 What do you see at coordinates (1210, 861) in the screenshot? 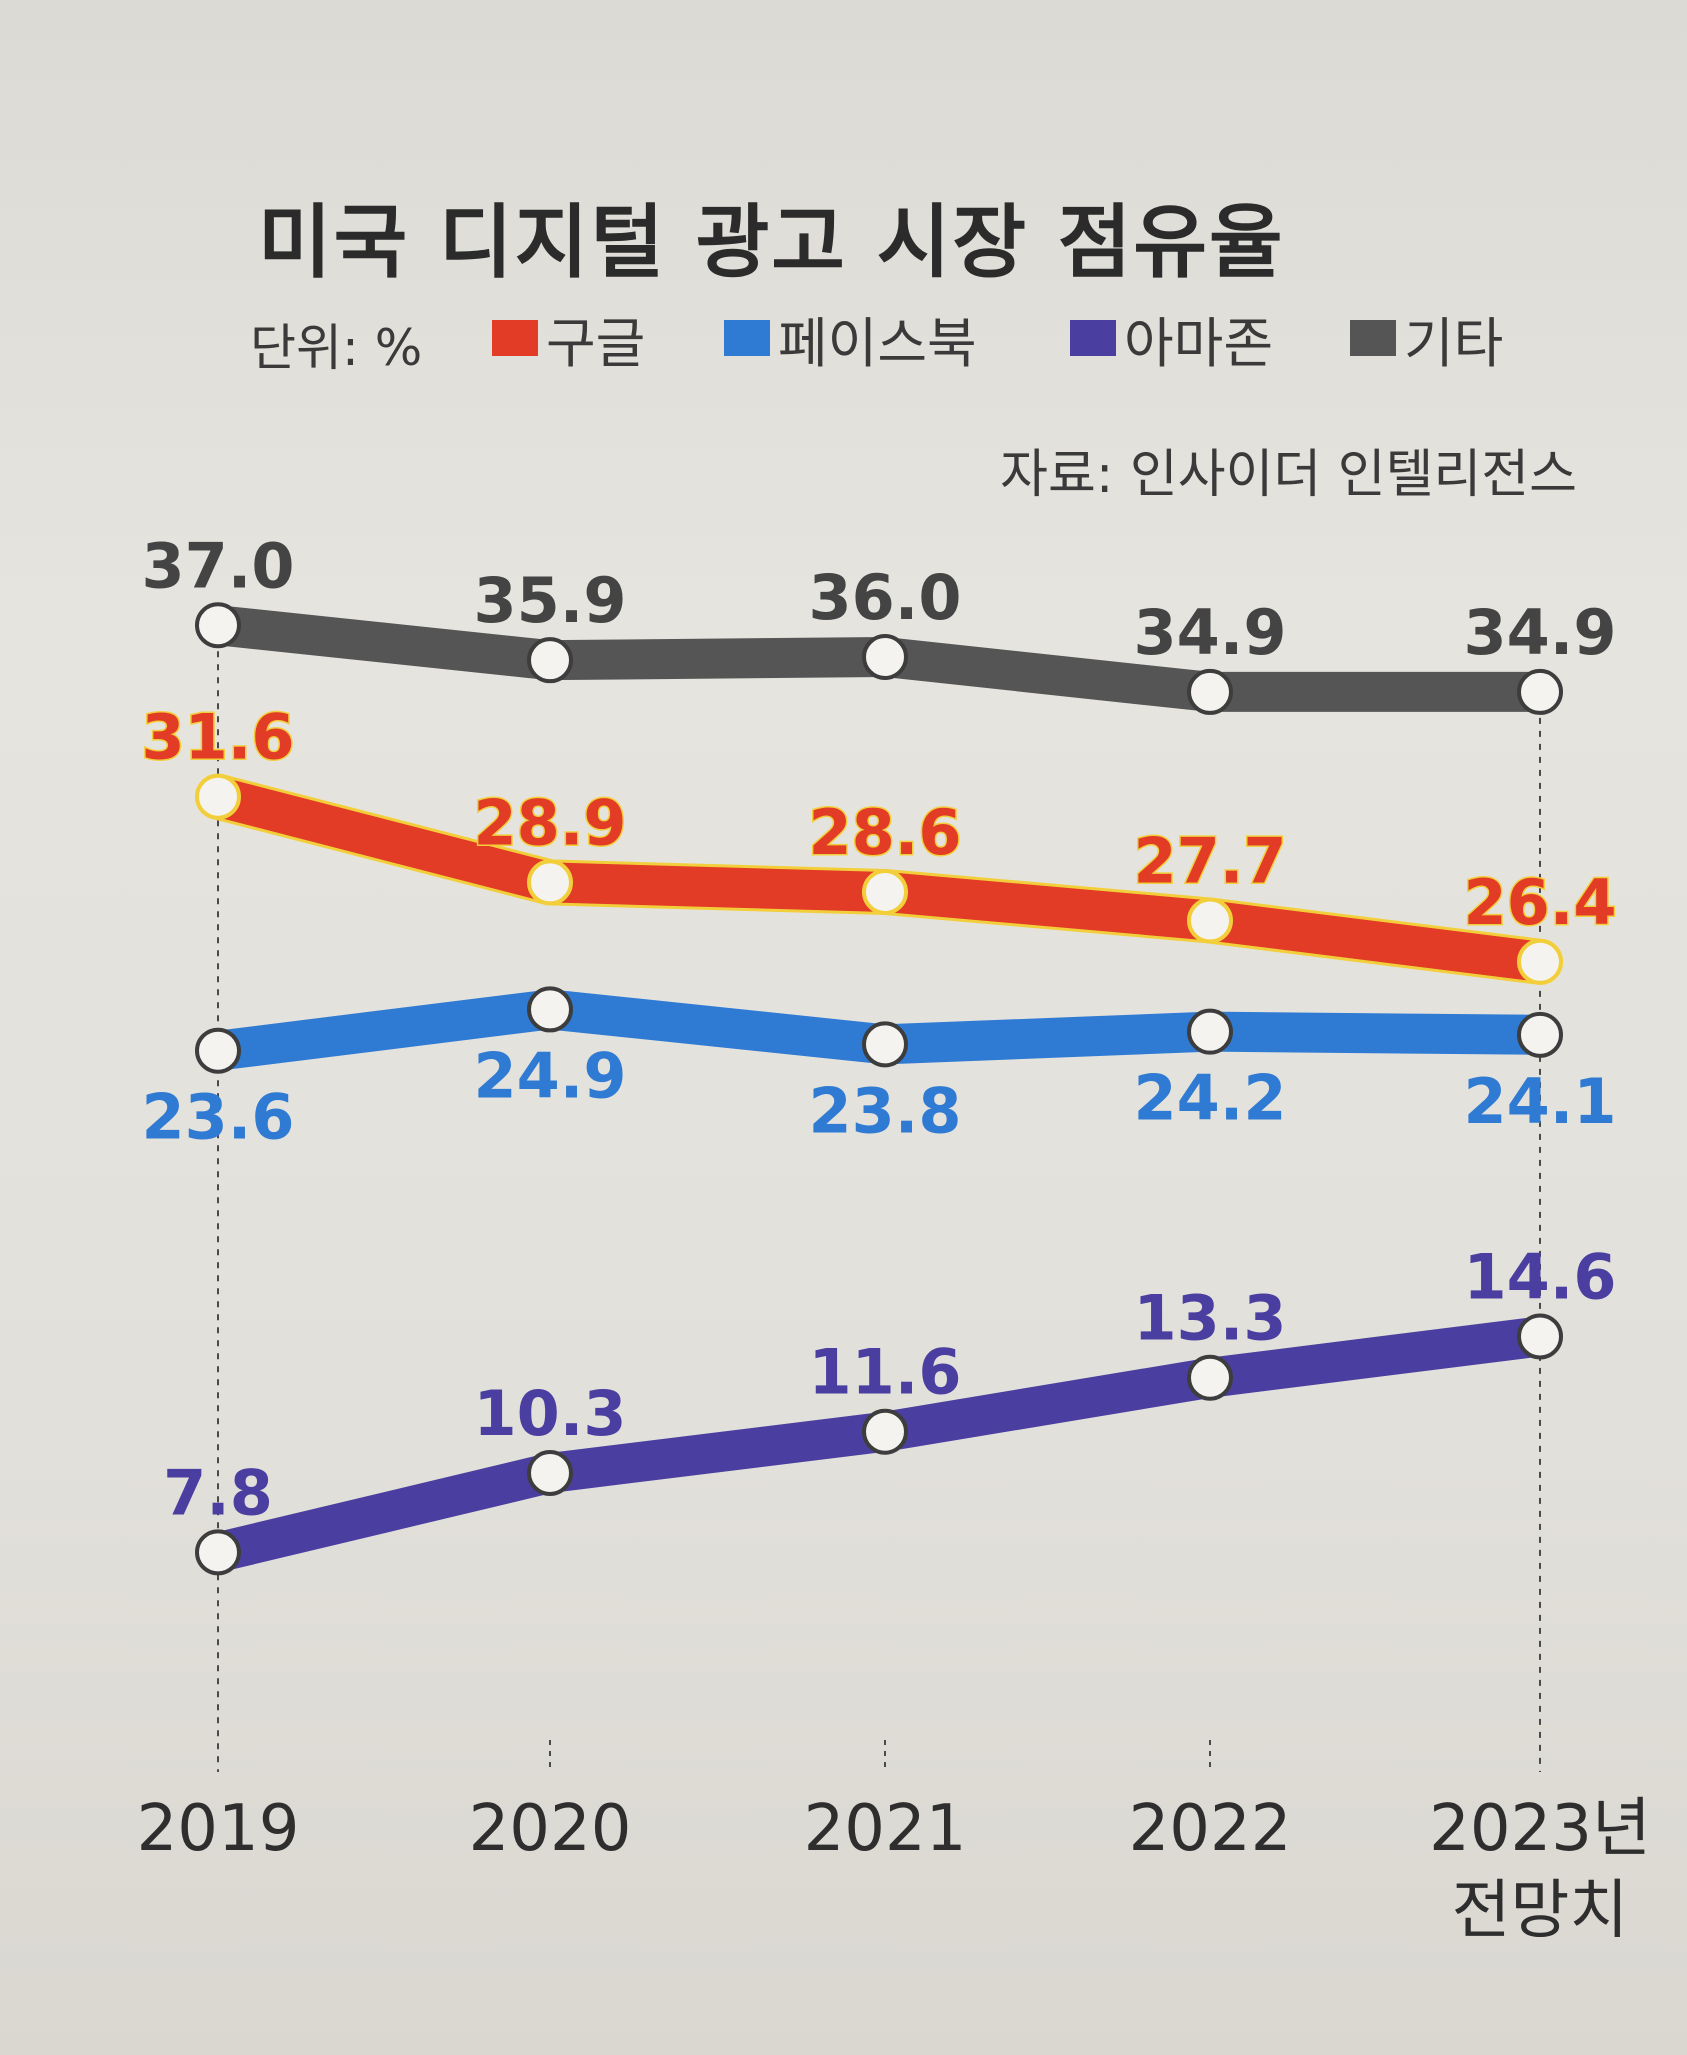
I see `data-label-구글-2022: 27.7` at bounding box center [1210, 861].